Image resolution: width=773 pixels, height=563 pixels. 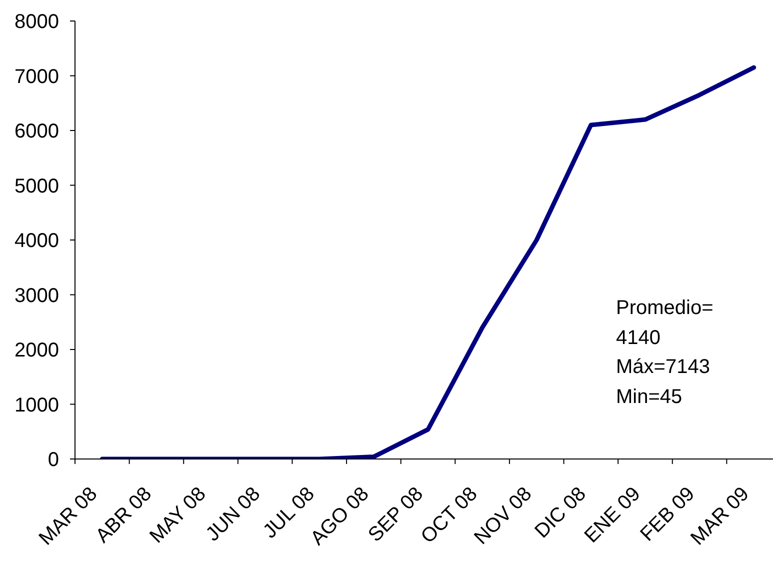 I want to click on y-tick-label: 1000, so click(x=36, y=405).